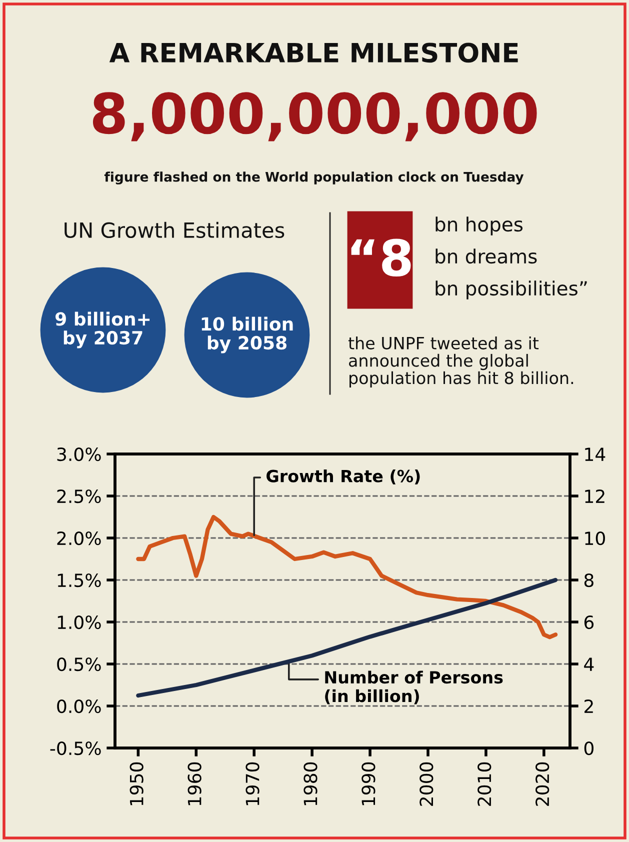  What do you see at coordinates (369, 784) in the screenshot?
I see `x-tick-label: 1990` at bounding box center [369, 784].